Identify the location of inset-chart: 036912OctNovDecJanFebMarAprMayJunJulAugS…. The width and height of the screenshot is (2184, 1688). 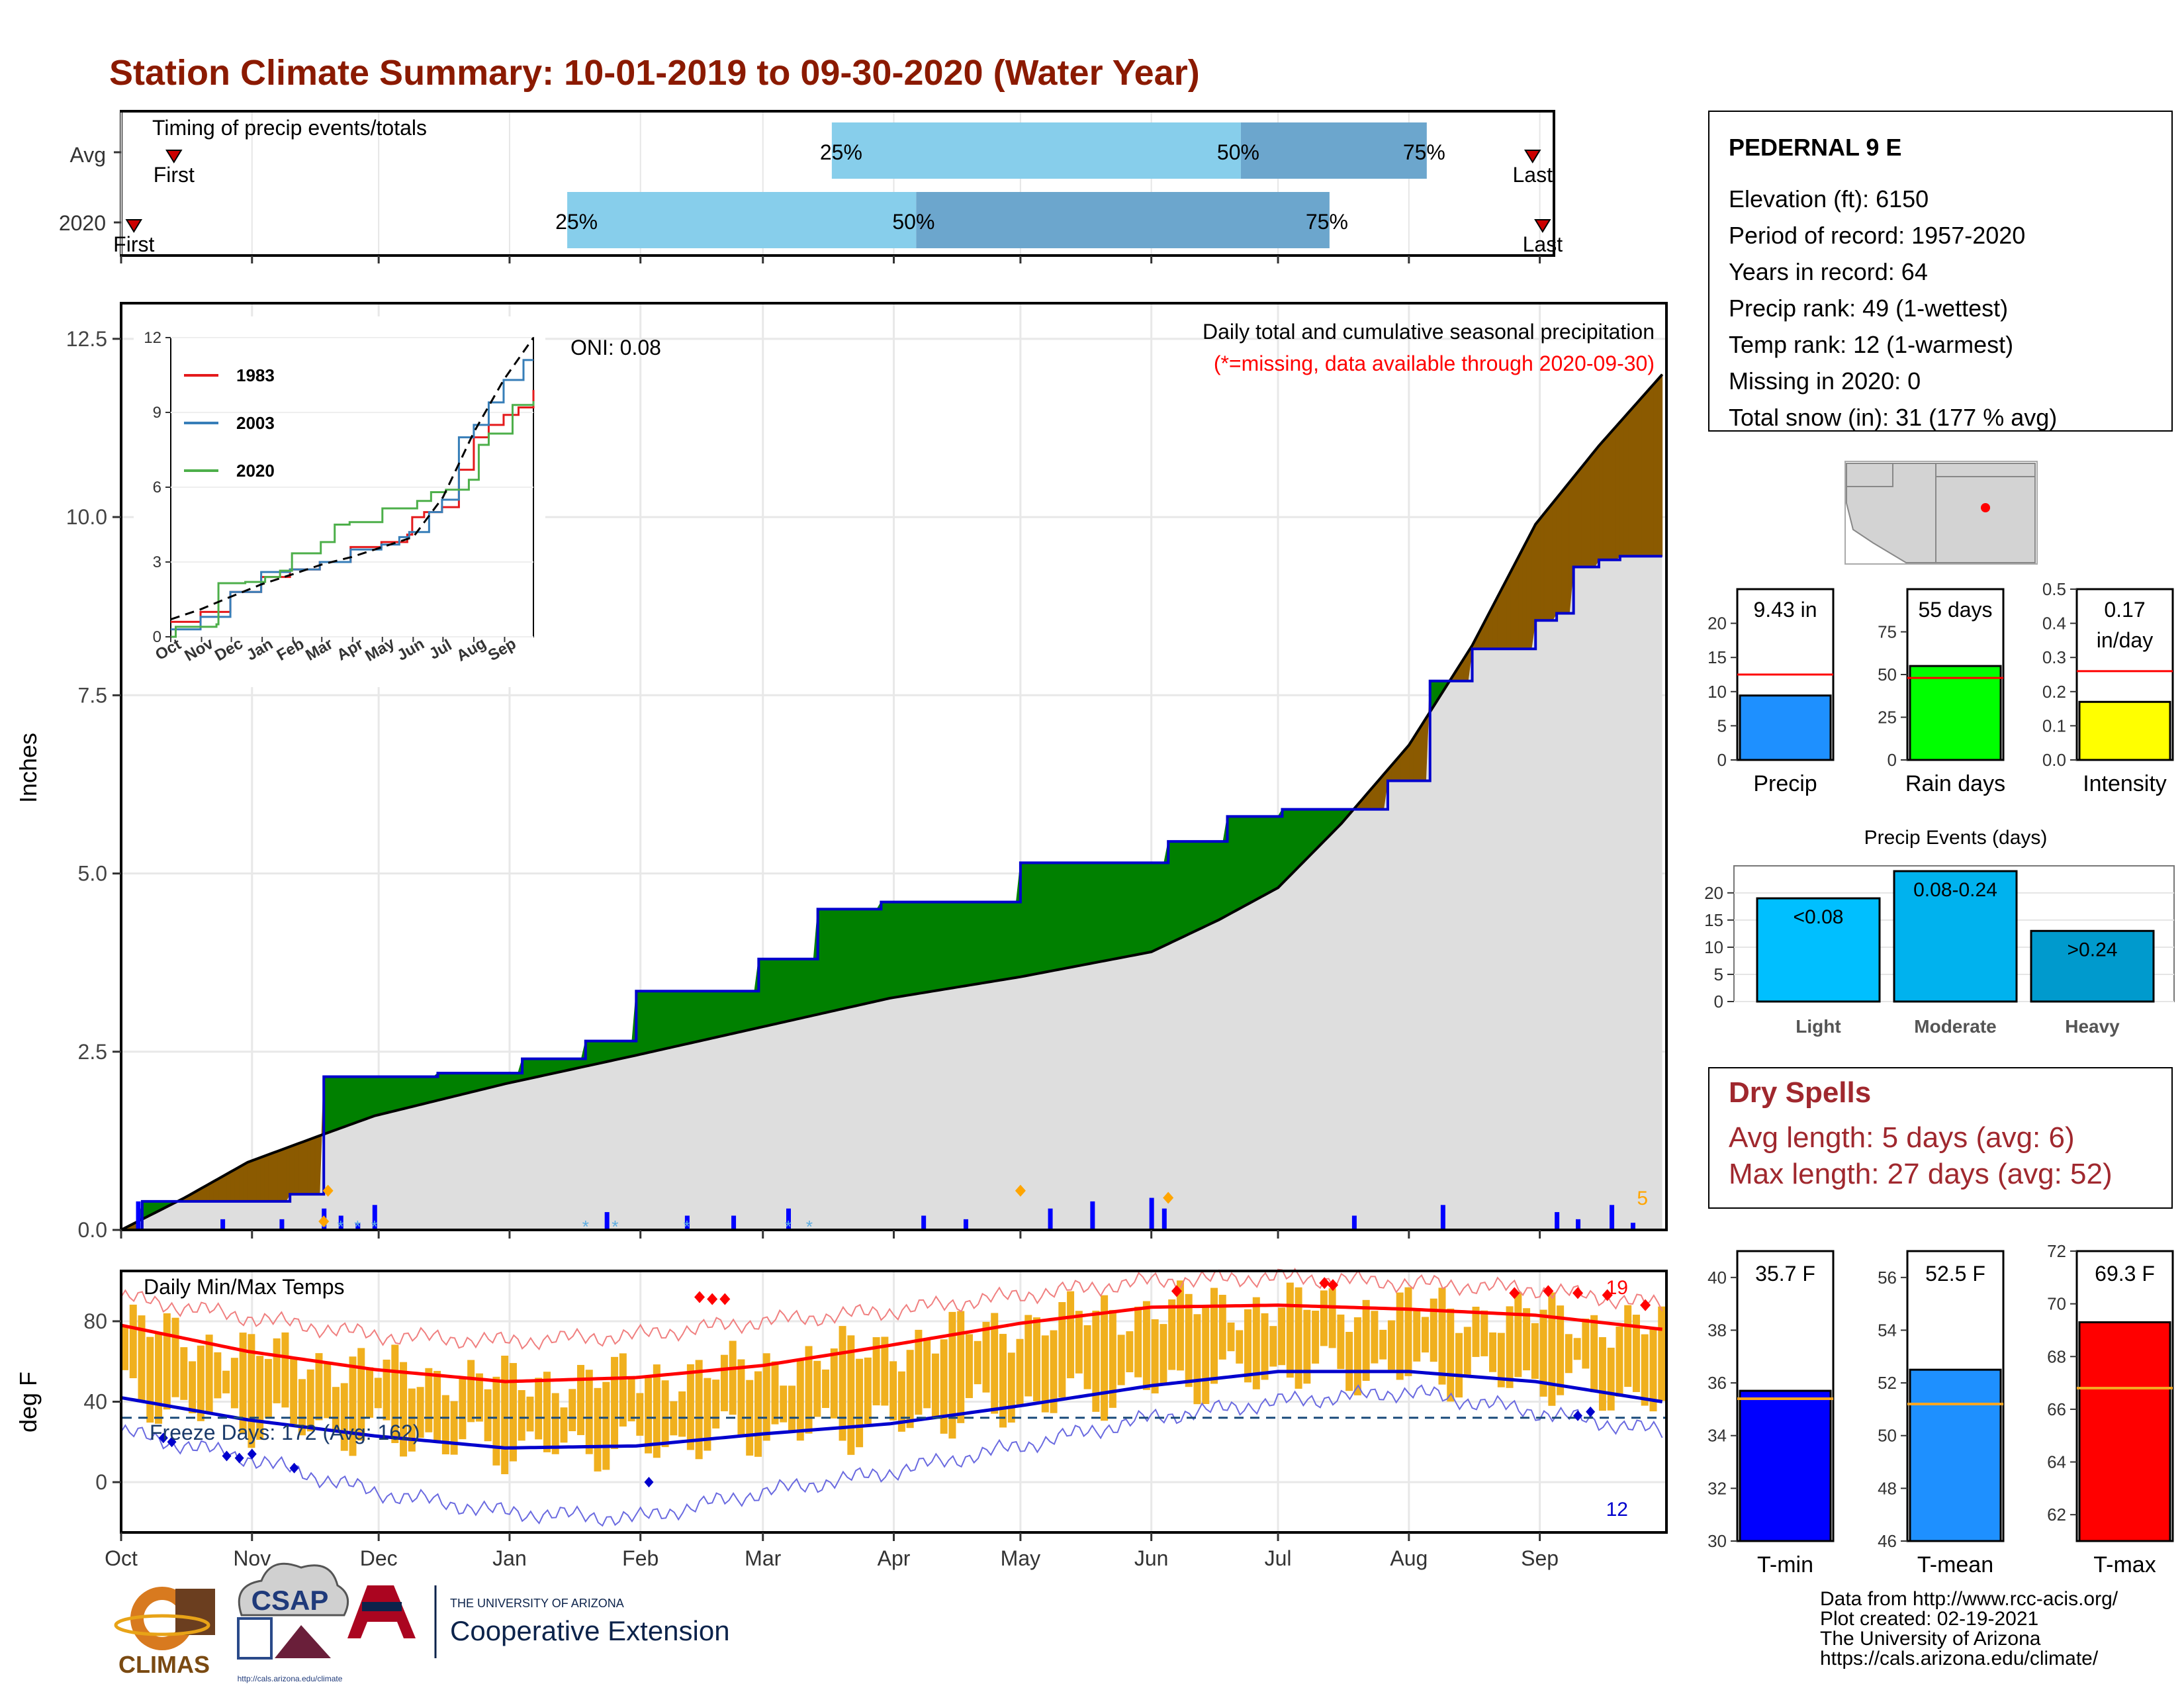
(339, 501).